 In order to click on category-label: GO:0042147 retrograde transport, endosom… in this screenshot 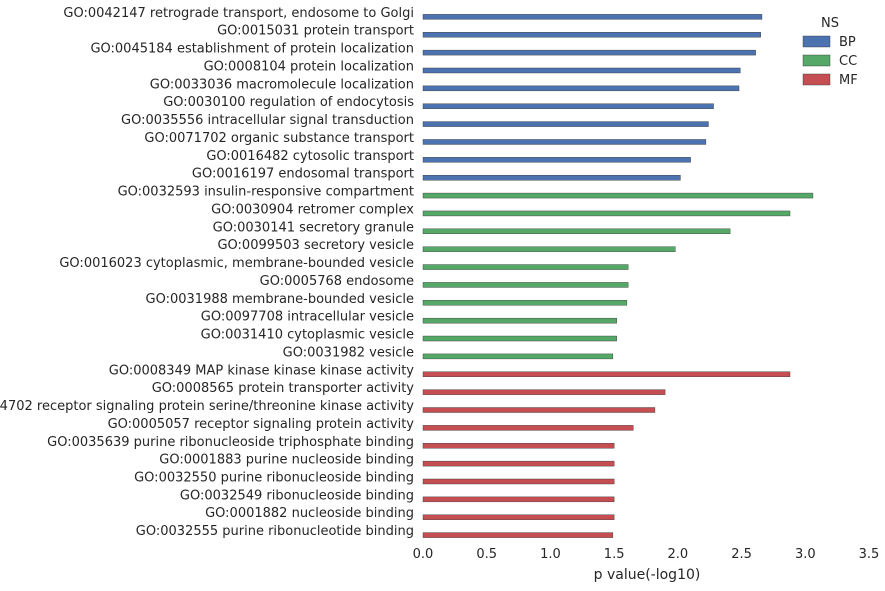, I will do `click(238, 13)`.